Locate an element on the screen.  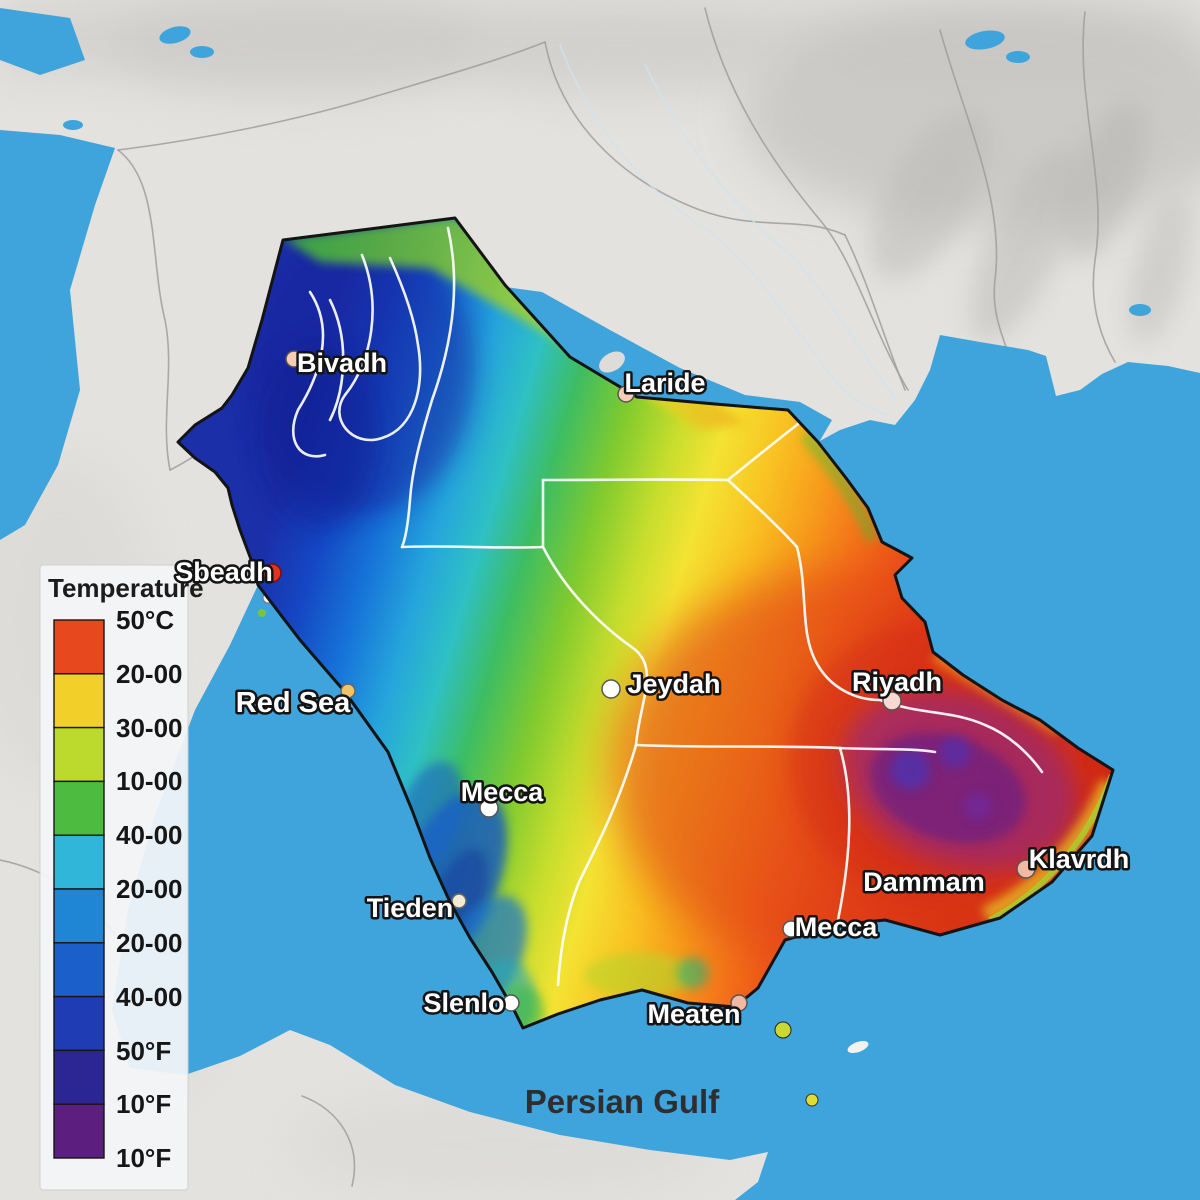
legend-color-bar is located at coordinates (79, 889).